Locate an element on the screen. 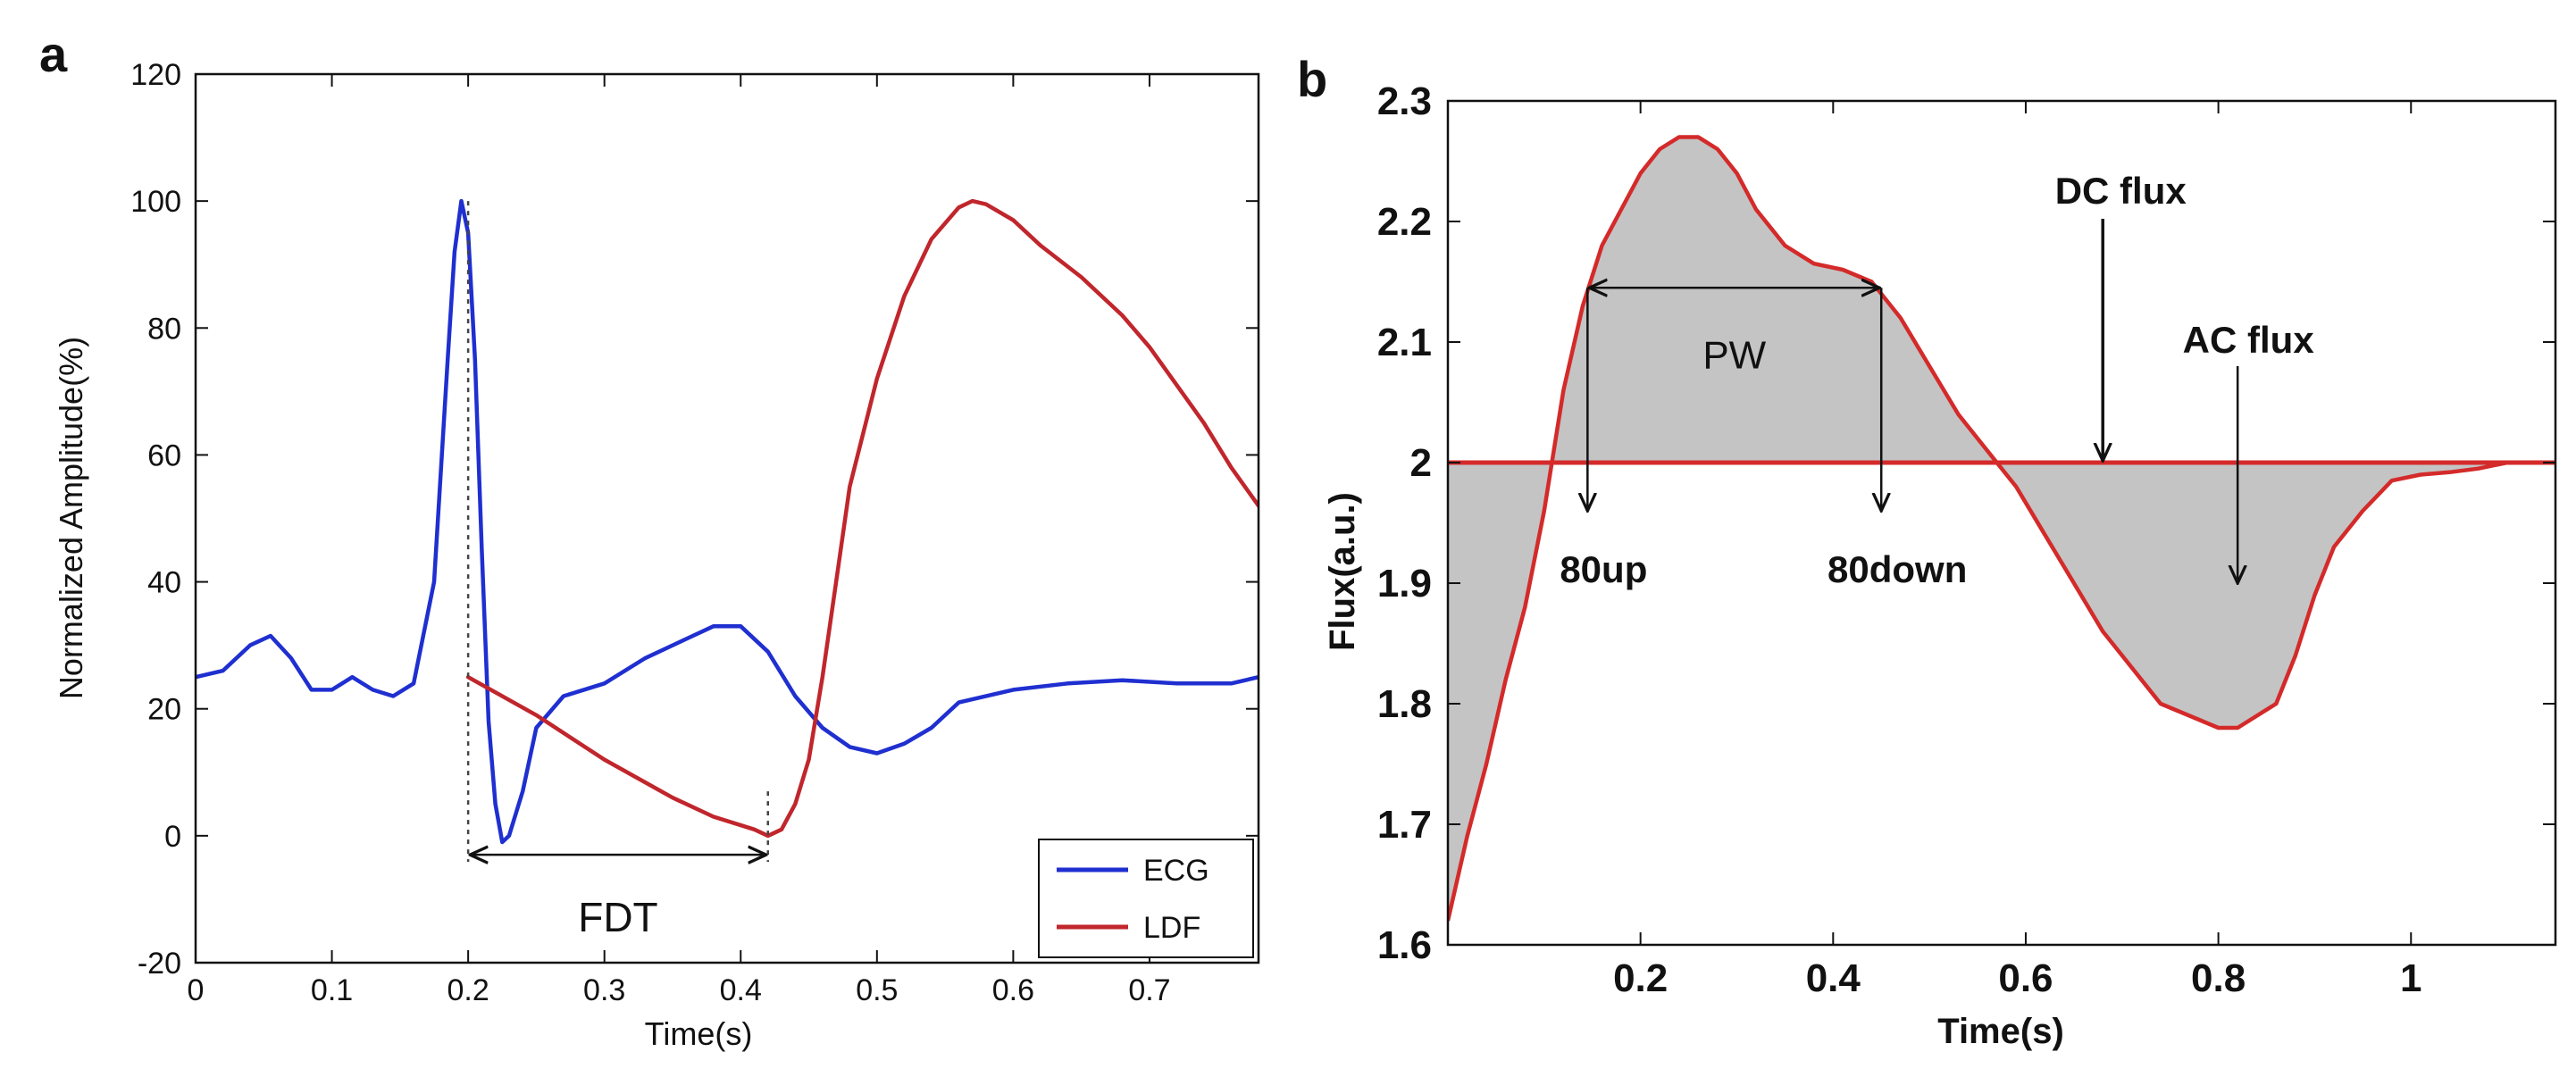 The width and height of the screenshot is (2576, 1077). y-tick-label: 1.7 is located at coordinates (1404, 825).